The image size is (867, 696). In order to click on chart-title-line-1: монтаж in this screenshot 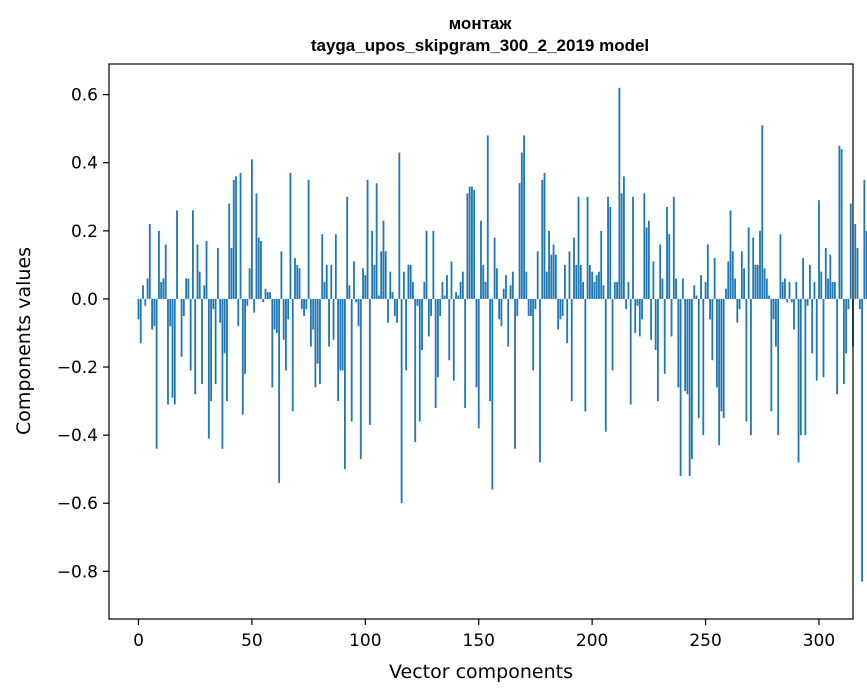, I will do `click(480, 23)`.